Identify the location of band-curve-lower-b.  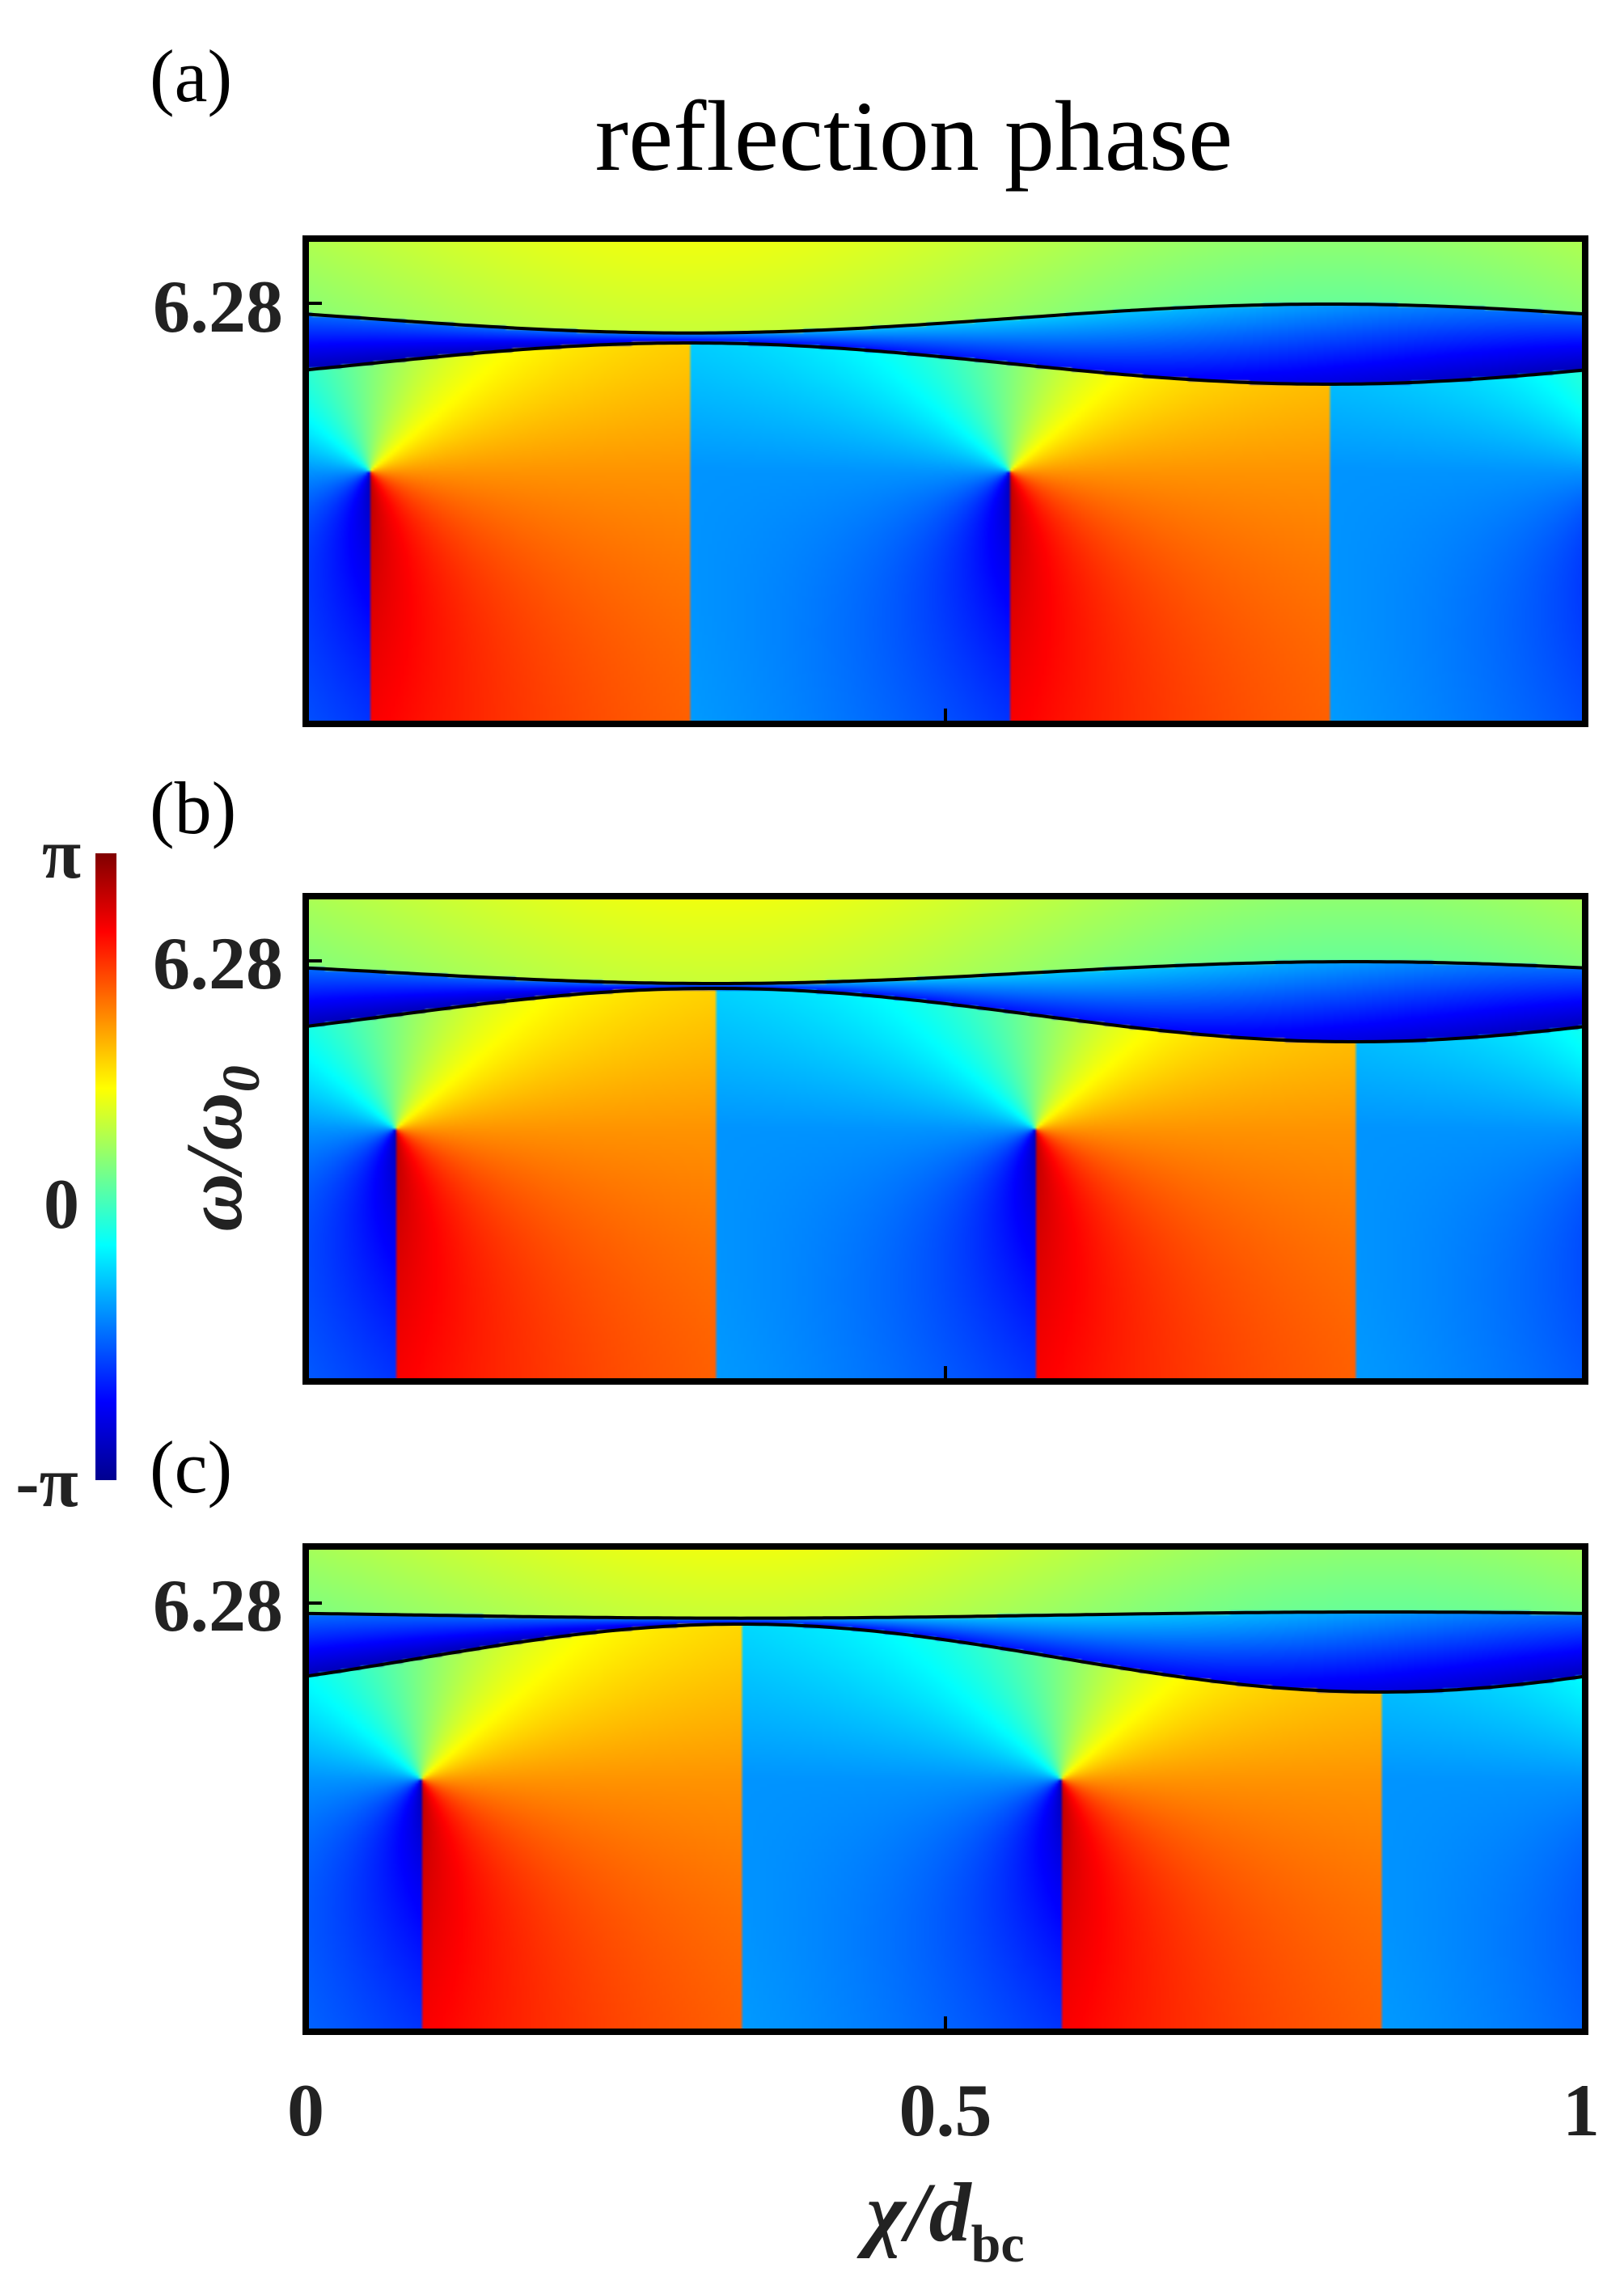
(945, 1015).